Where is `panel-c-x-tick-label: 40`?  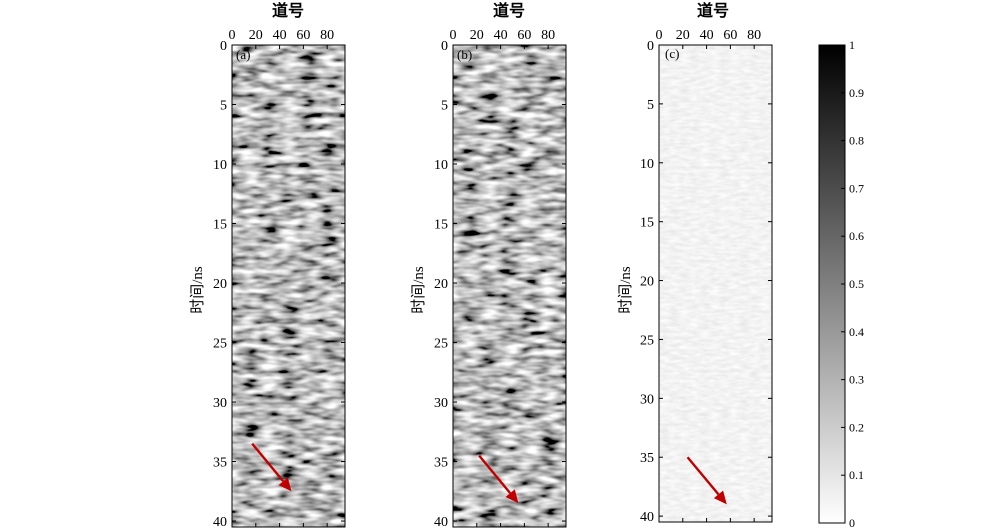 panel-c-x-tick-label: 40 is located at coordinates (707, 35).